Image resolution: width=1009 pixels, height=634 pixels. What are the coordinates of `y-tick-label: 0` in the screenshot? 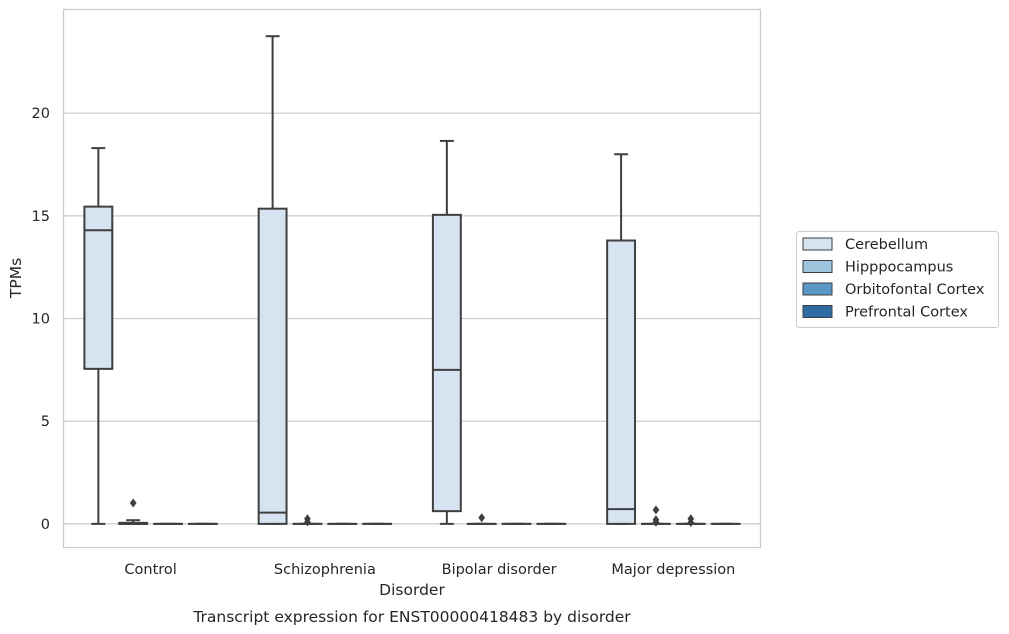 It's located at (45, 525).